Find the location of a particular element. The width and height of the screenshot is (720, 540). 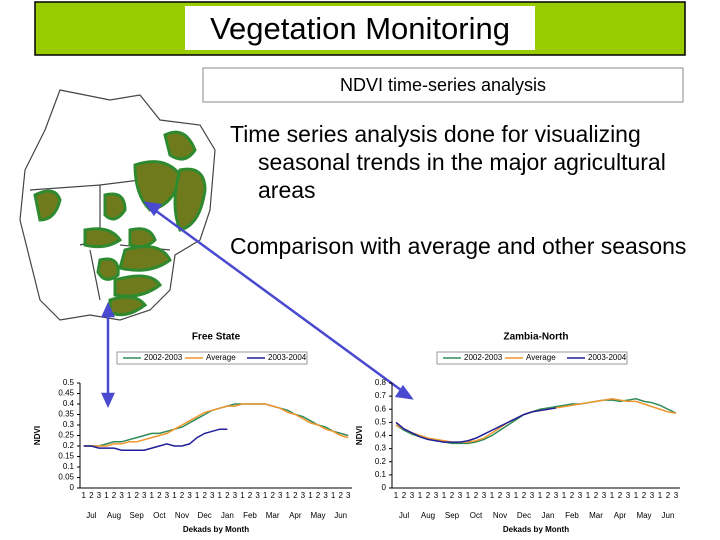

y-axis-label: NDVI is located at coordinates (37, 435).